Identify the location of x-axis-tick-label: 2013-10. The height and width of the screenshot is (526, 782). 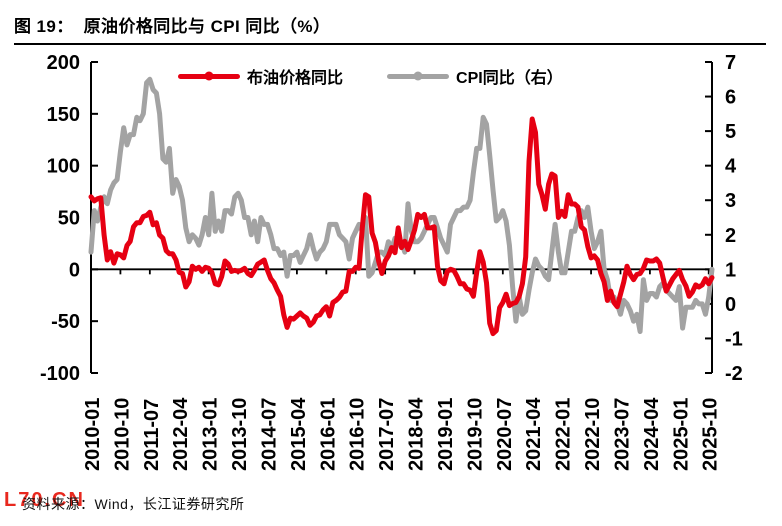
(240, 434).